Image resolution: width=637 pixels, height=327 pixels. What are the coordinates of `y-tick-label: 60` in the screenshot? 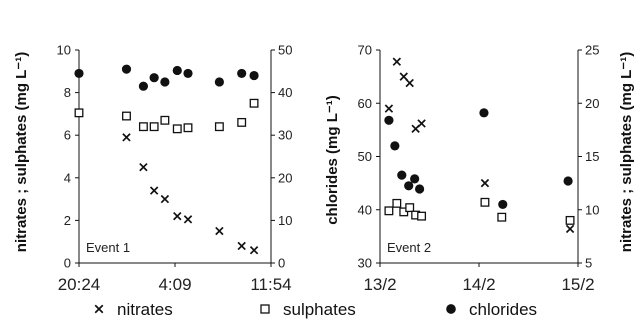 It's located at (365, 103).